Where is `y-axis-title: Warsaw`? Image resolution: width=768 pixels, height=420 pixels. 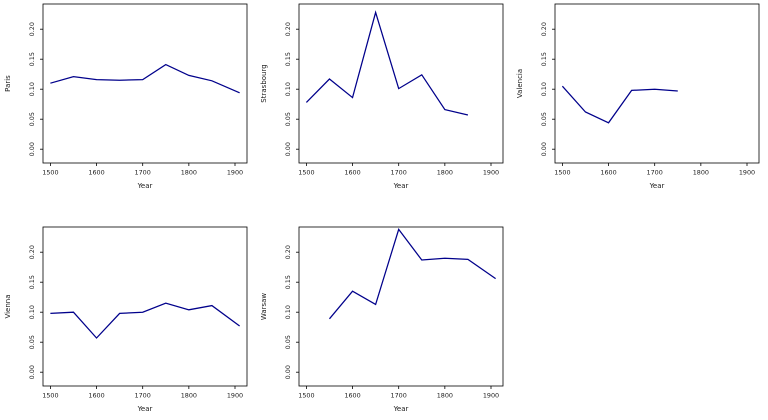
y-axis-title: Warsaw is located at coordinates (264, 307).